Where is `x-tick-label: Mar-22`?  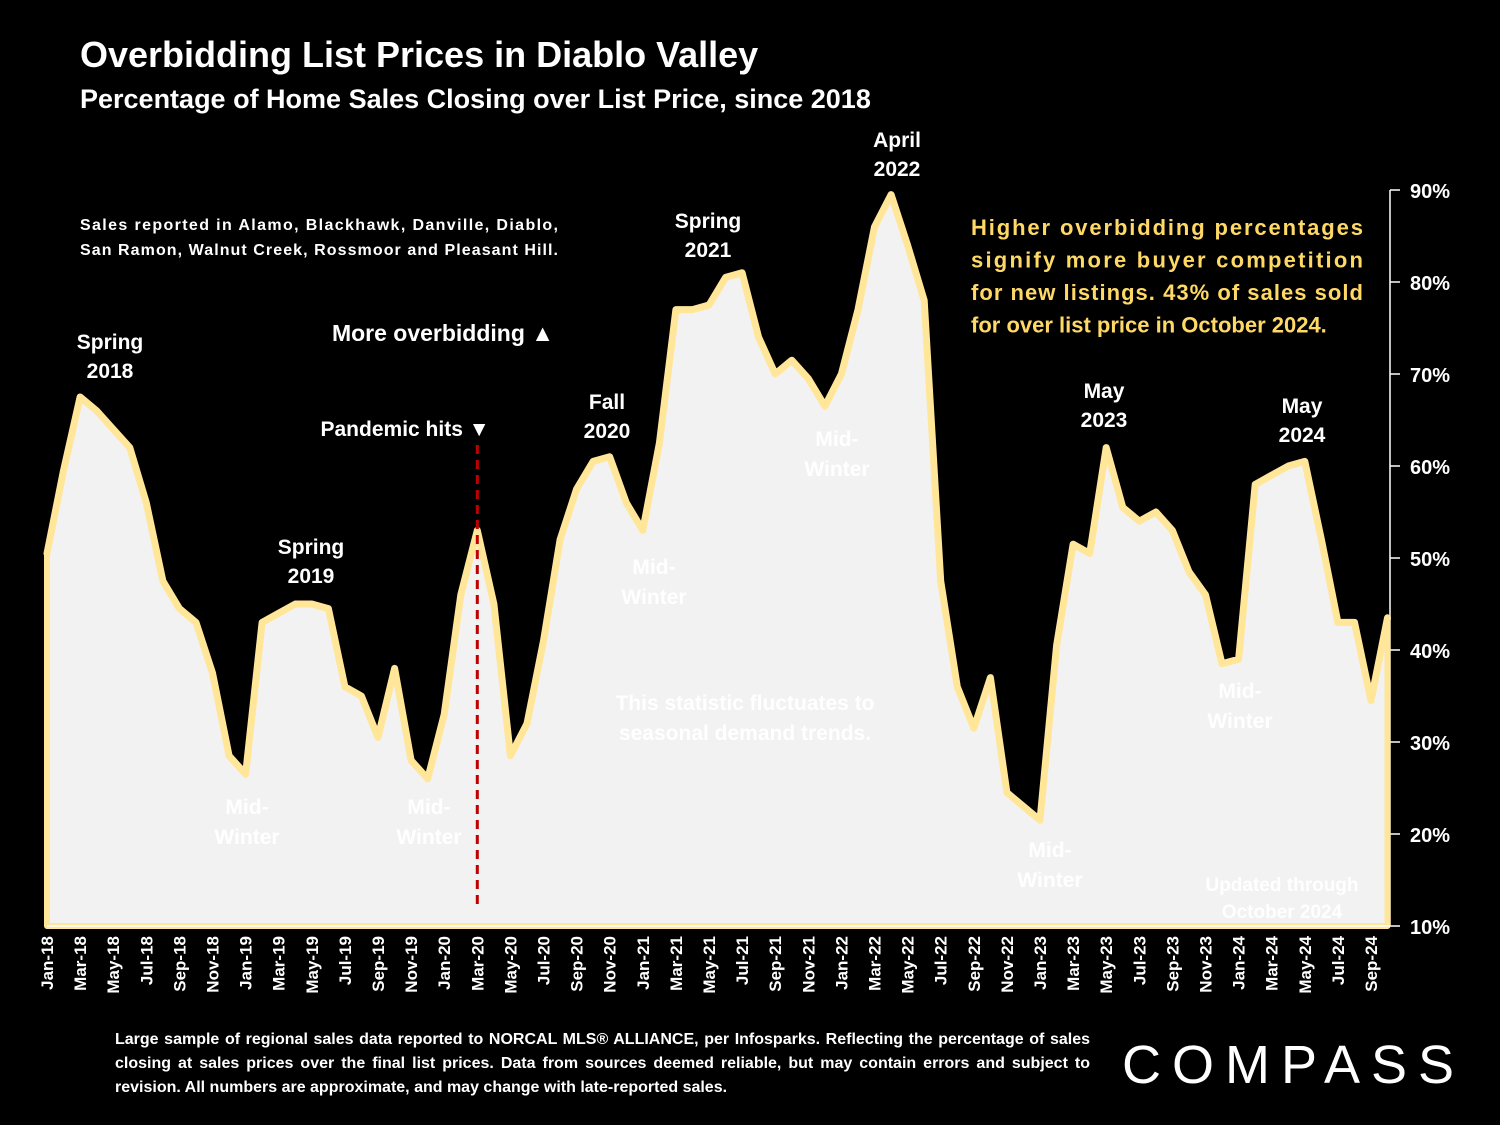 x-tick-label: Mar-22 is located at coordinates (875, 963).